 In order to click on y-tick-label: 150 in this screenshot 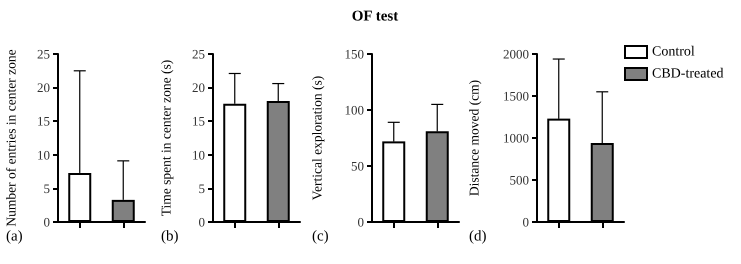, I will do `click(354, 54)`.